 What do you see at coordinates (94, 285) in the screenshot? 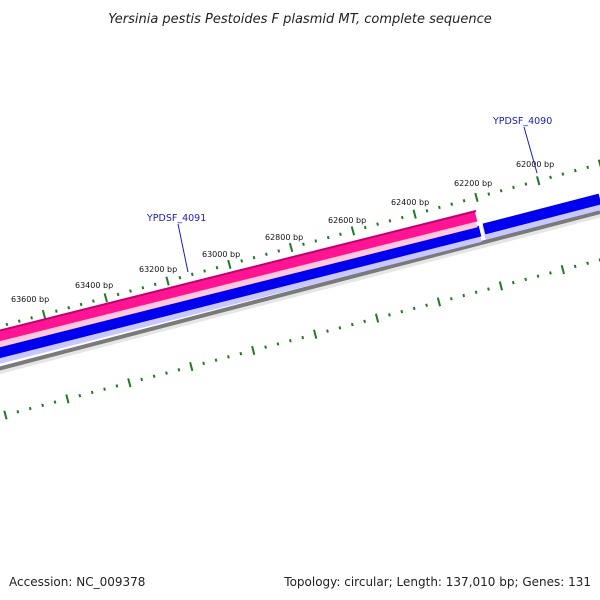
I see `ruler-tick-label: 63400 bp` at bounding box center [94, 285].